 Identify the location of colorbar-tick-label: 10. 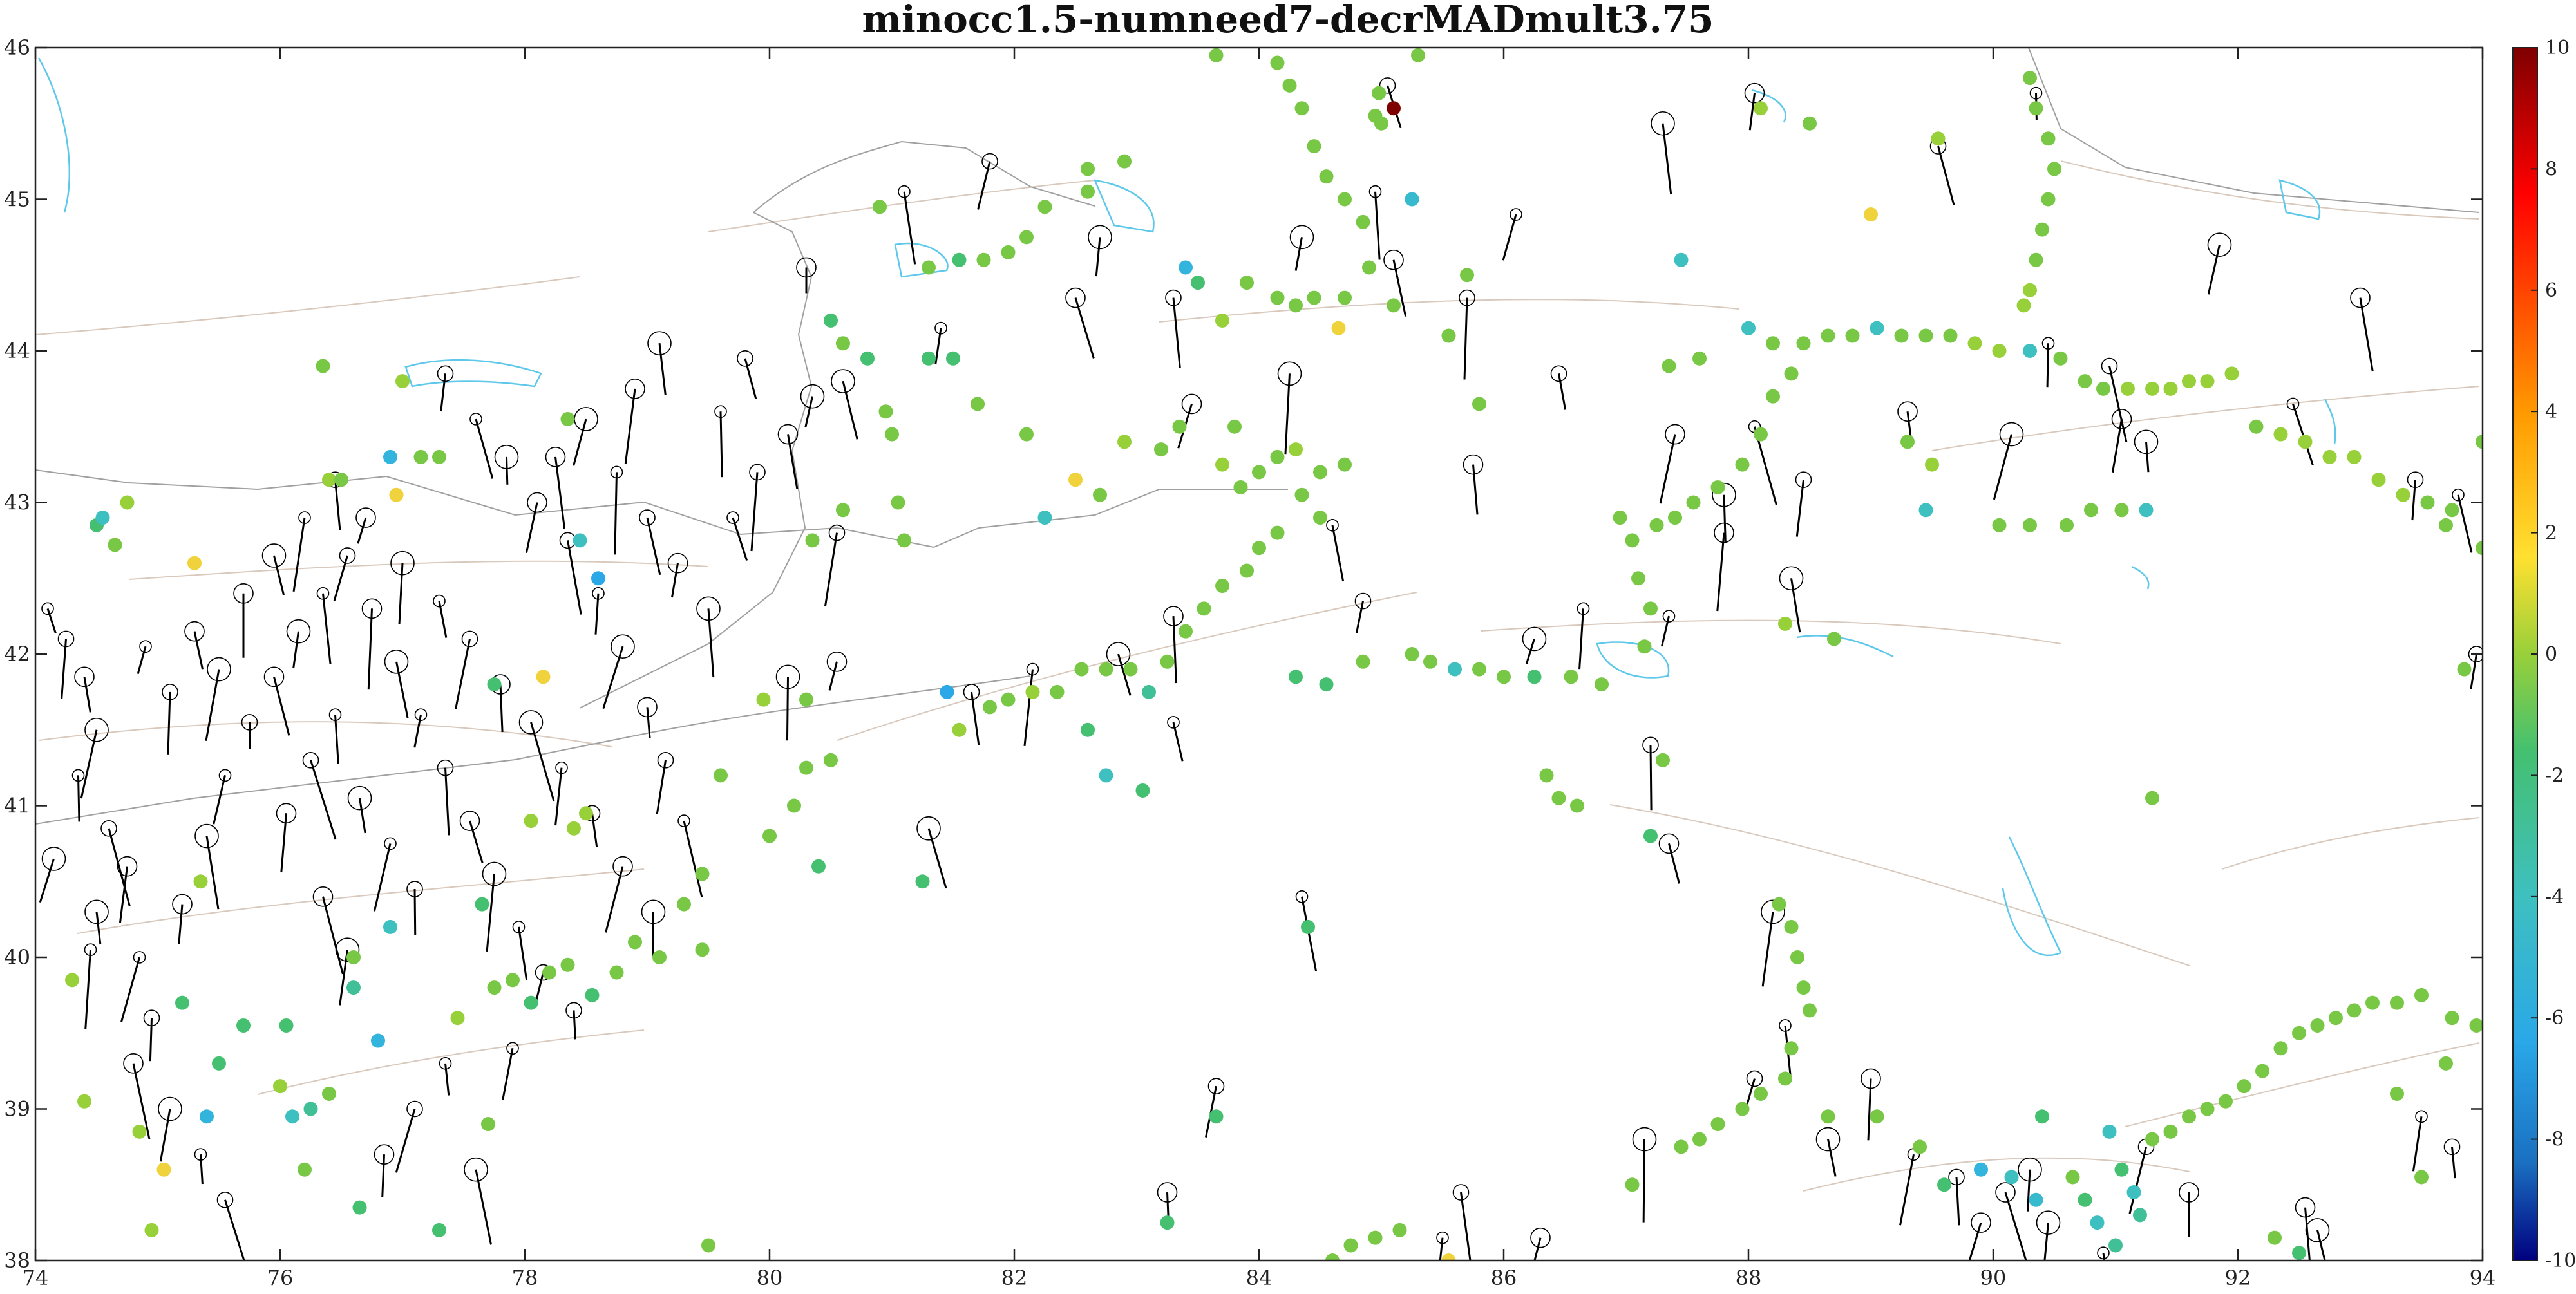
(2557, 48).